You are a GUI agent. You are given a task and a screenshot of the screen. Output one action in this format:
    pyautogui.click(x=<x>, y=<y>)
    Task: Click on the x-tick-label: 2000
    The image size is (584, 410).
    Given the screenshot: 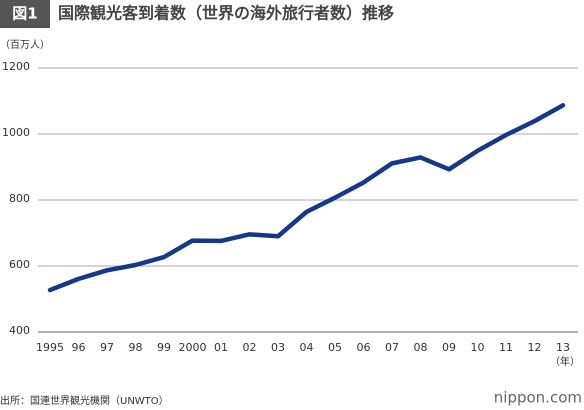 What is the action you would take?
    pyautogui.click(x=193, y=347)
    